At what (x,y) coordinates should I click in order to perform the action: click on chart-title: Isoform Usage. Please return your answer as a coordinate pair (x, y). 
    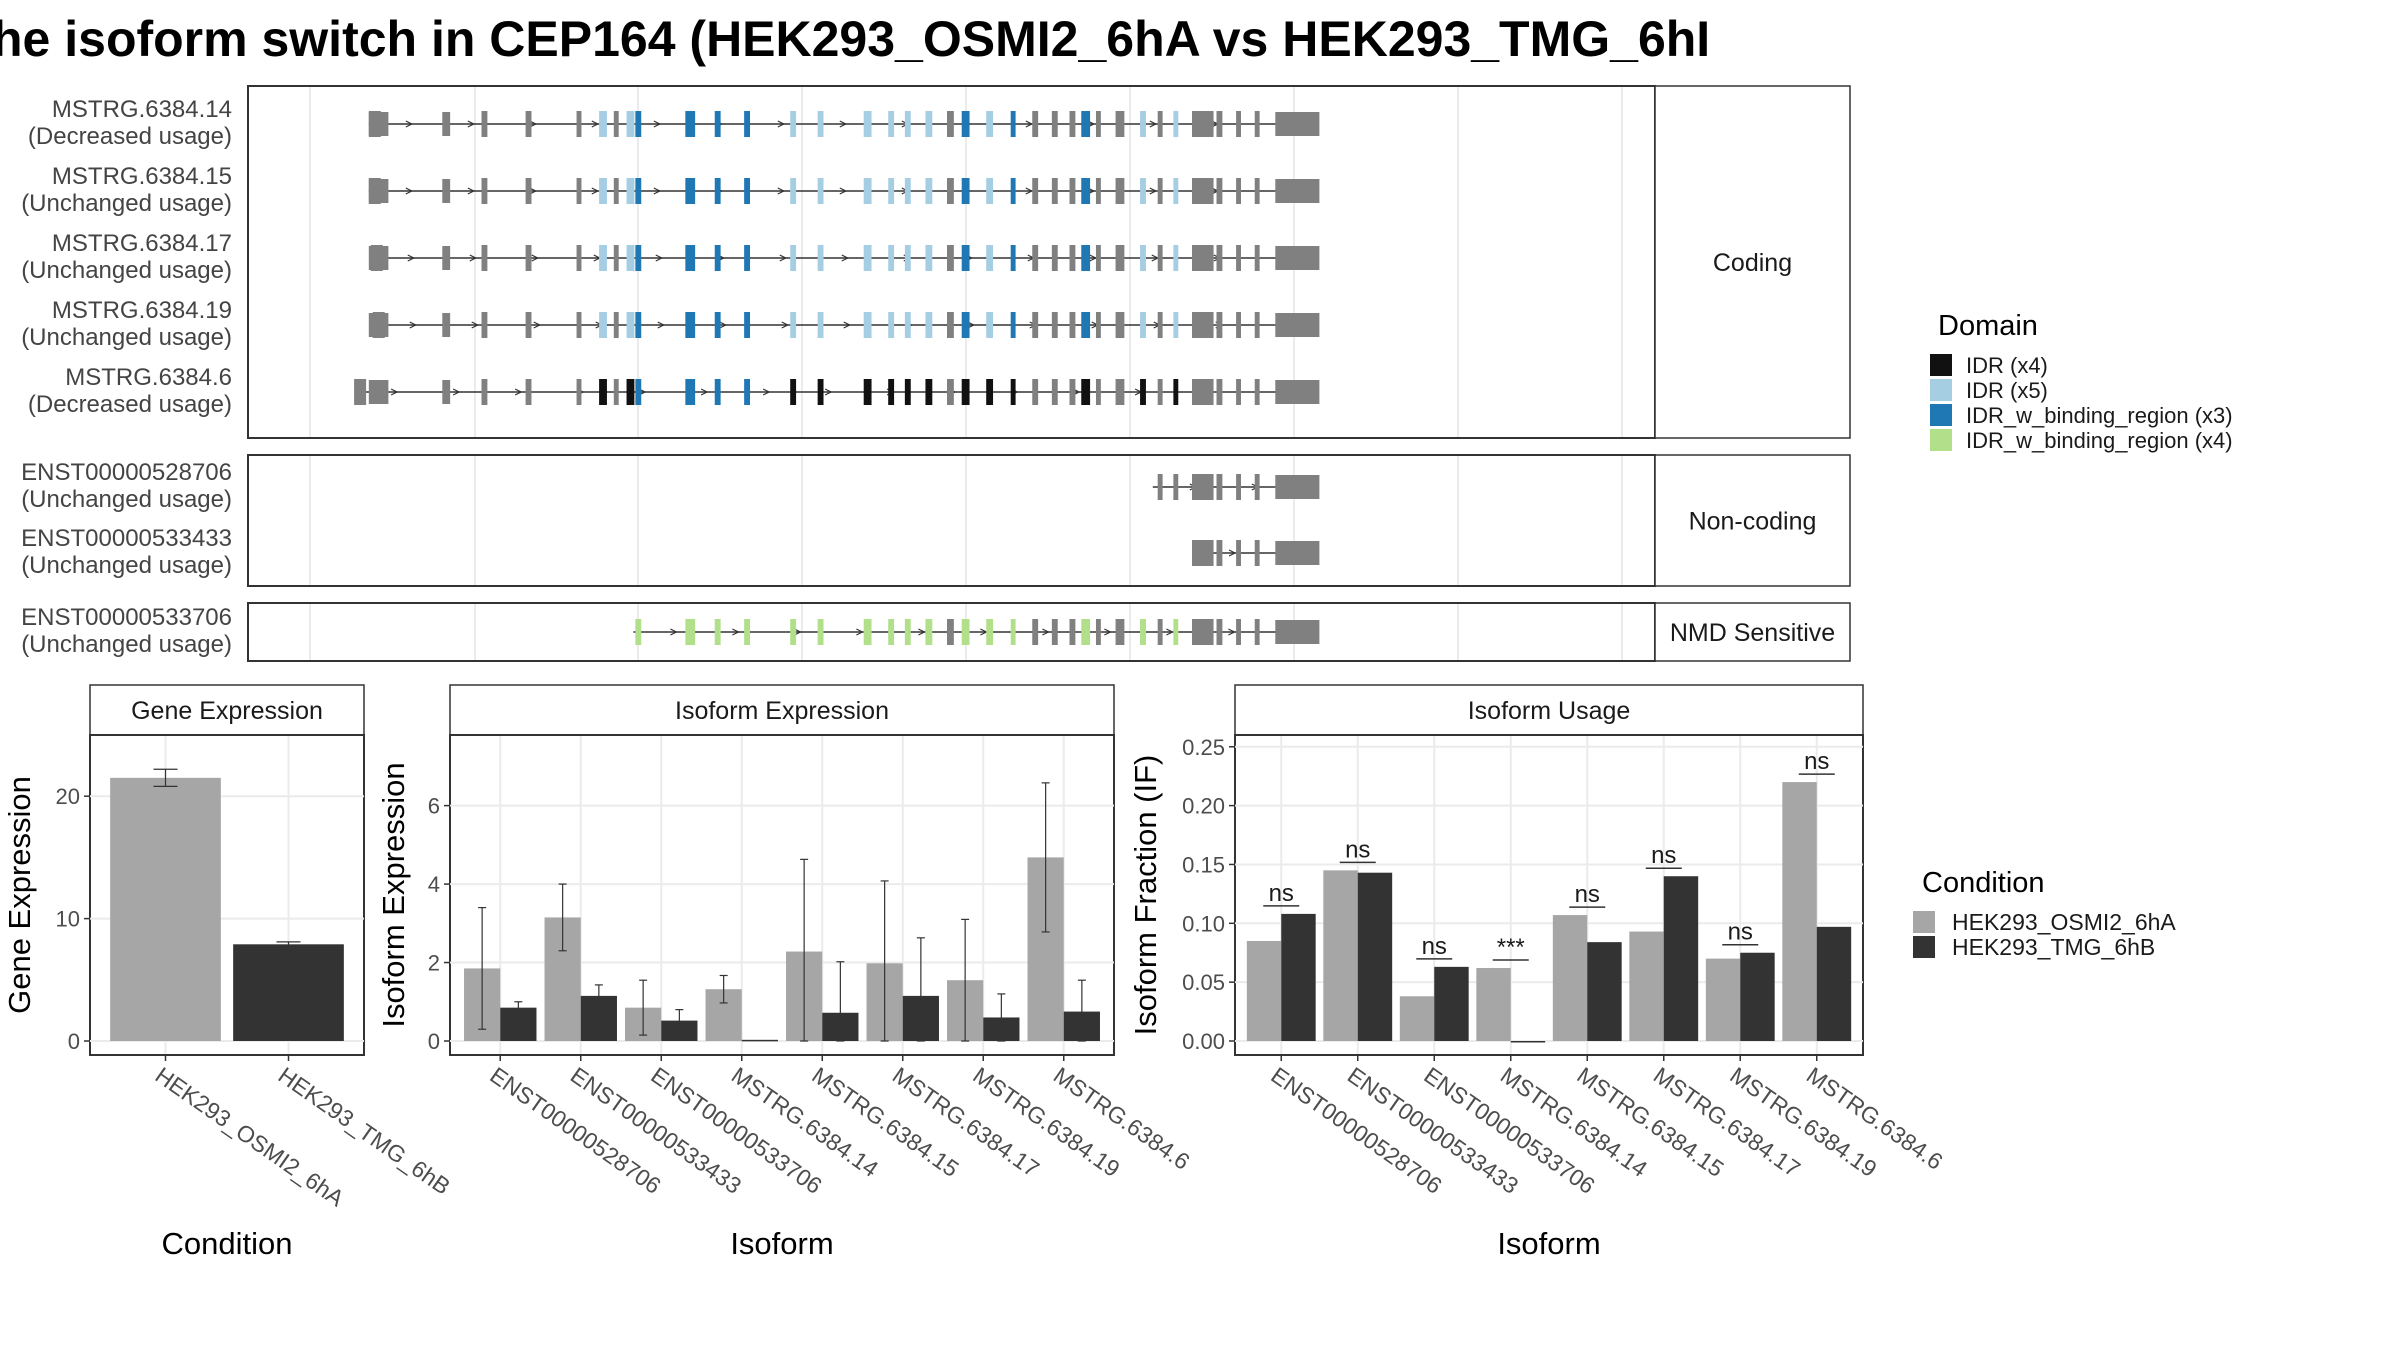
    Looking at the image, I should click on (1549, 711).